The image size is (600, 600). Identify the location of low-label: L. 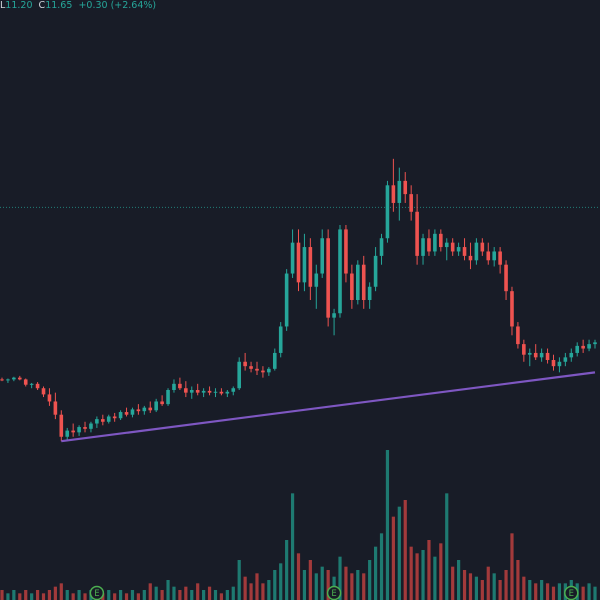
(3, 5).